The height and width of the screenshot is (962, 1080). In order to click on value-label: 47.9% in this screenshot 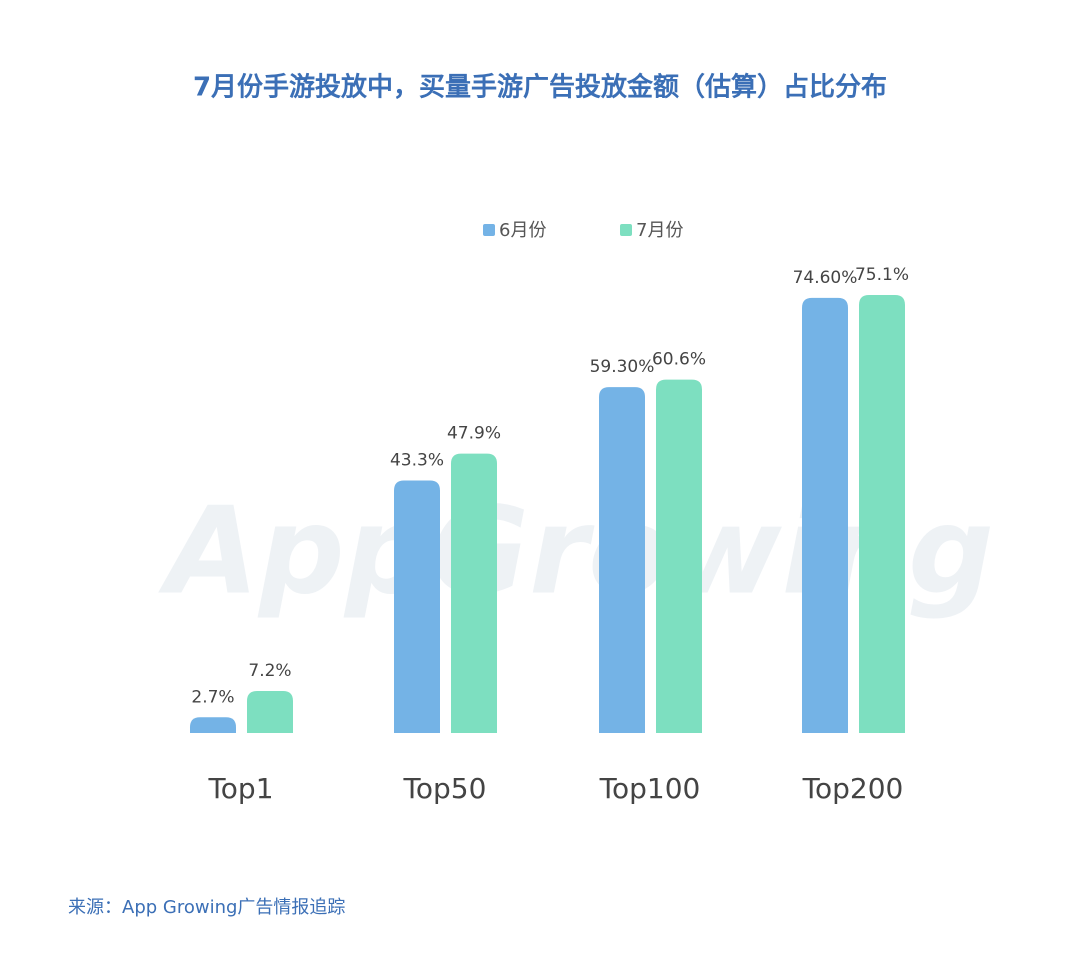, I will do `click(474, 434)`.